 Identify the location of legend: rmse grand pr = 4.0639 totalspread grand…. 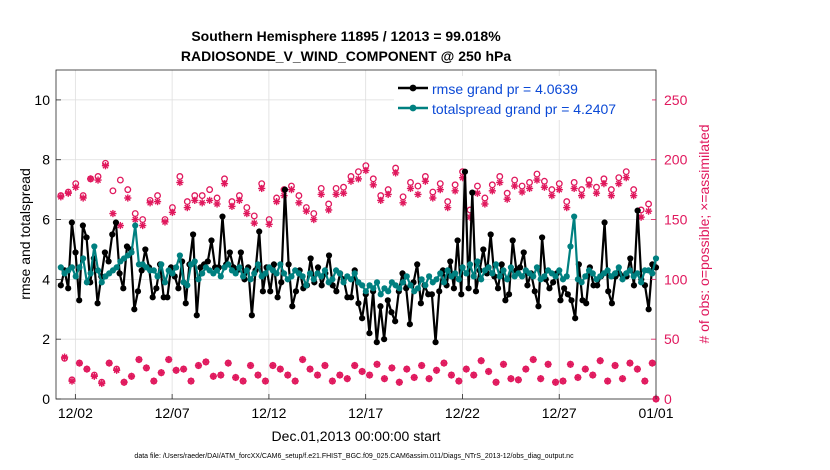
(523, 98).